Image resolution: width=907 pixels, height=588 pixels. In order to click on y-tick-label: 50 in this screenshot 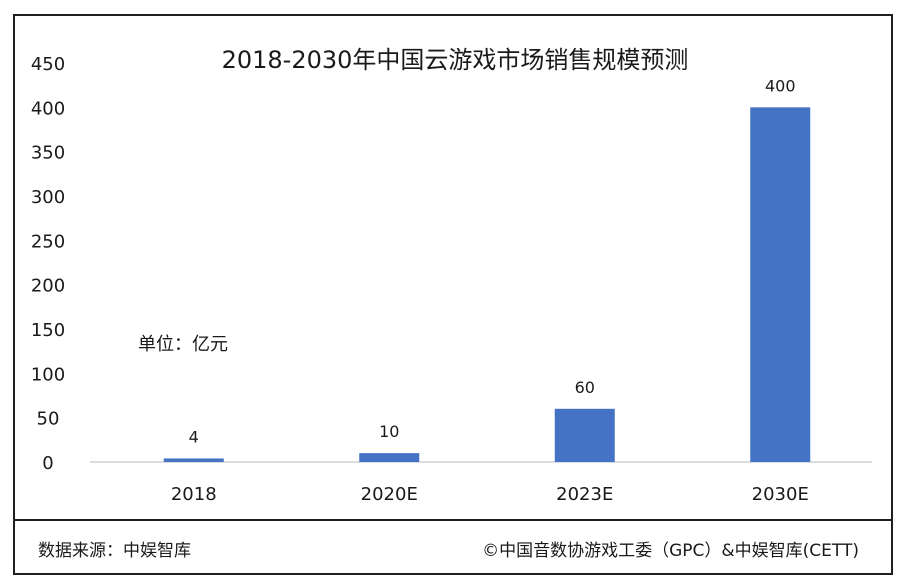, I will do `click(48, 419)`.